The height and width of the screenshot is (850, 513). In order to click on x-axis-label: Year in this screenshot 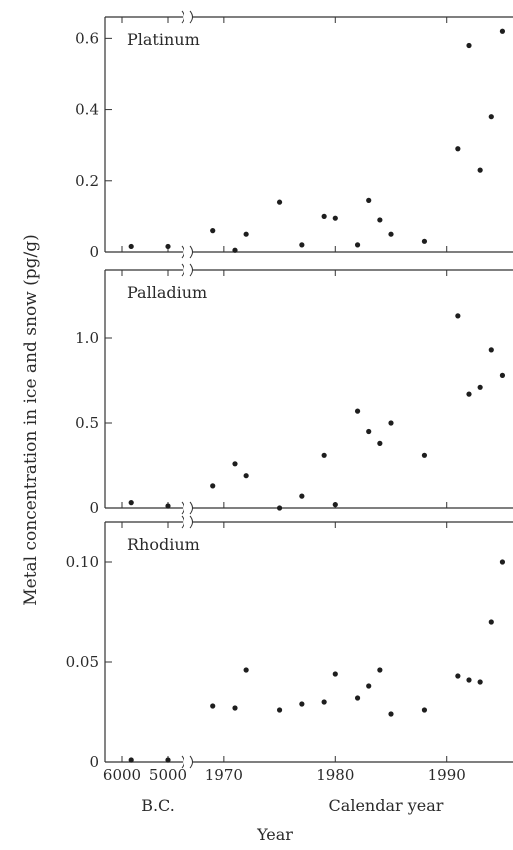, I will do `click(274, 834)`.